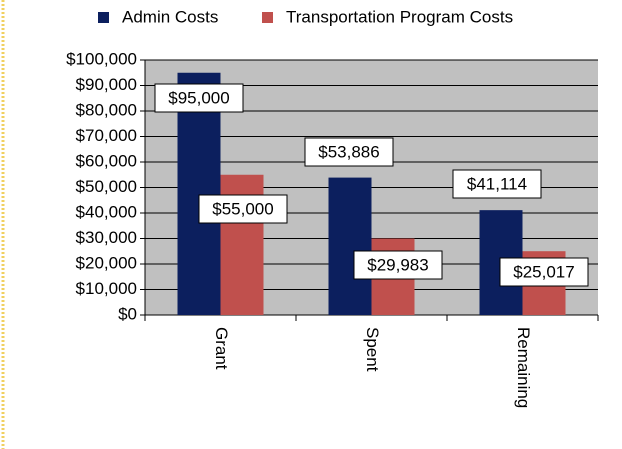 Image resolution: width=622 pixels, height=449 pixels. Describe the element at coordinates (221, 348) in the screenshot. I see `x-tick-label: Grant` at that location.